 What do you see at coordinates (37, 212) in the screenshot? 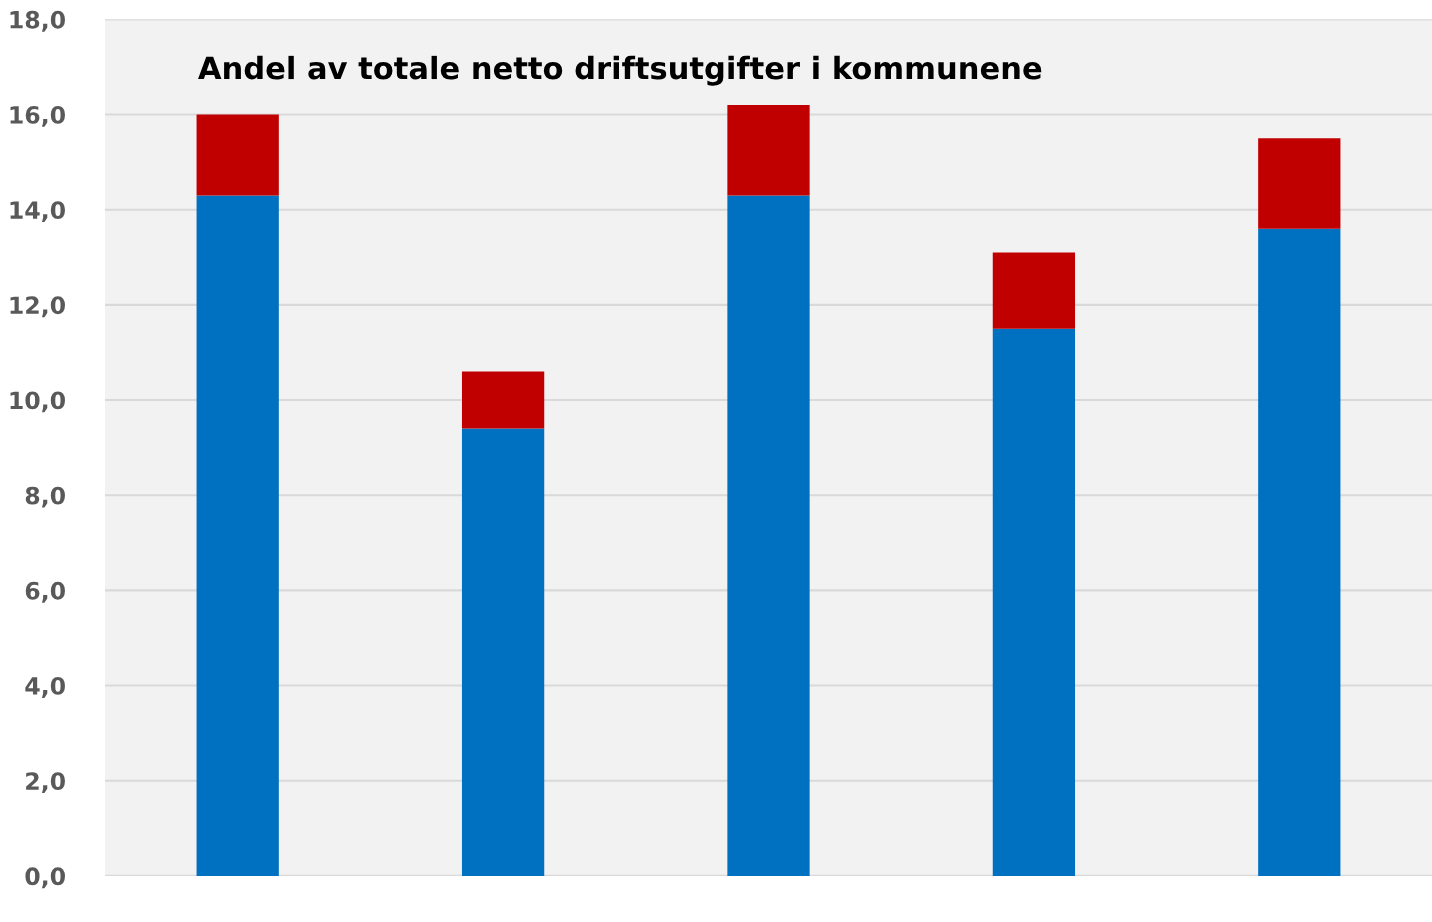
I see `y-tick-label: 14,0` at bounding box center [37, 212].